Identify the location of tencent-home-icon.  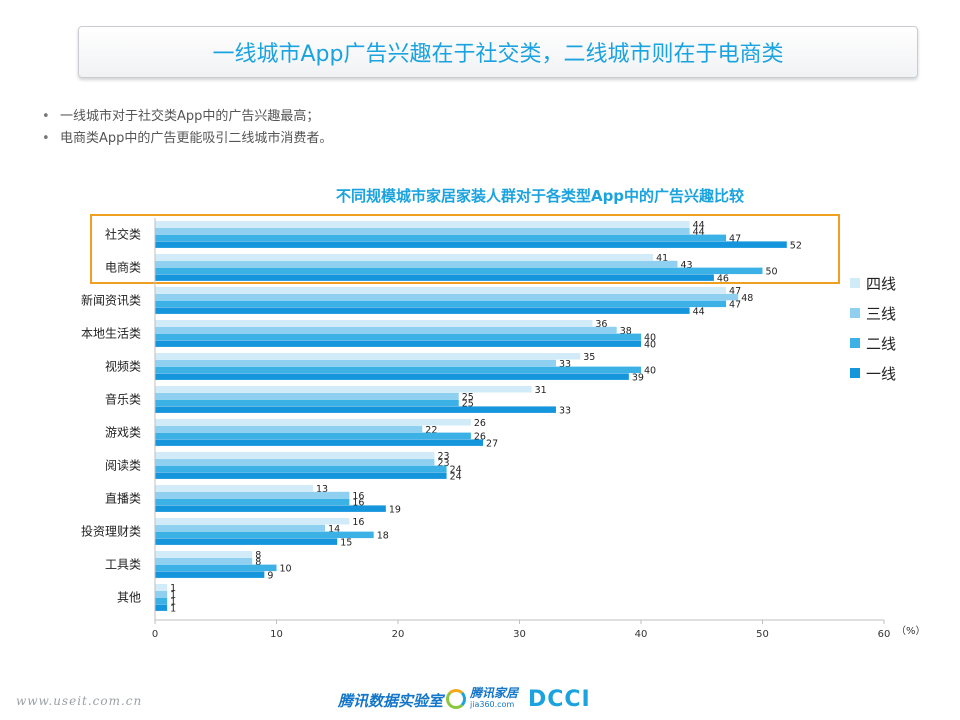
(456, 699).